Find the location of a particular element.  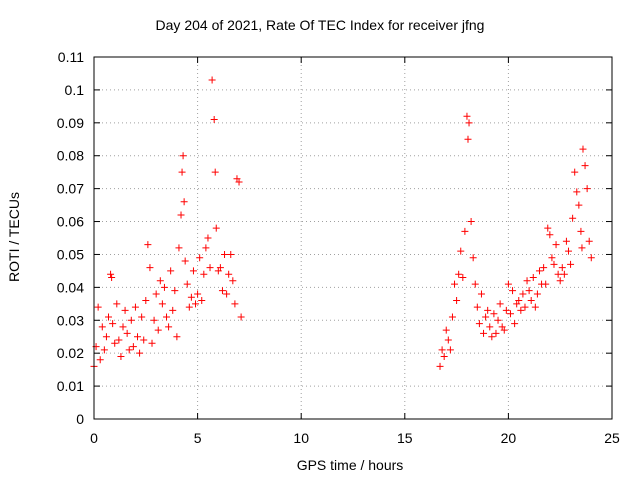

x-tick-label: 0 is located at coordinates (94, 438).